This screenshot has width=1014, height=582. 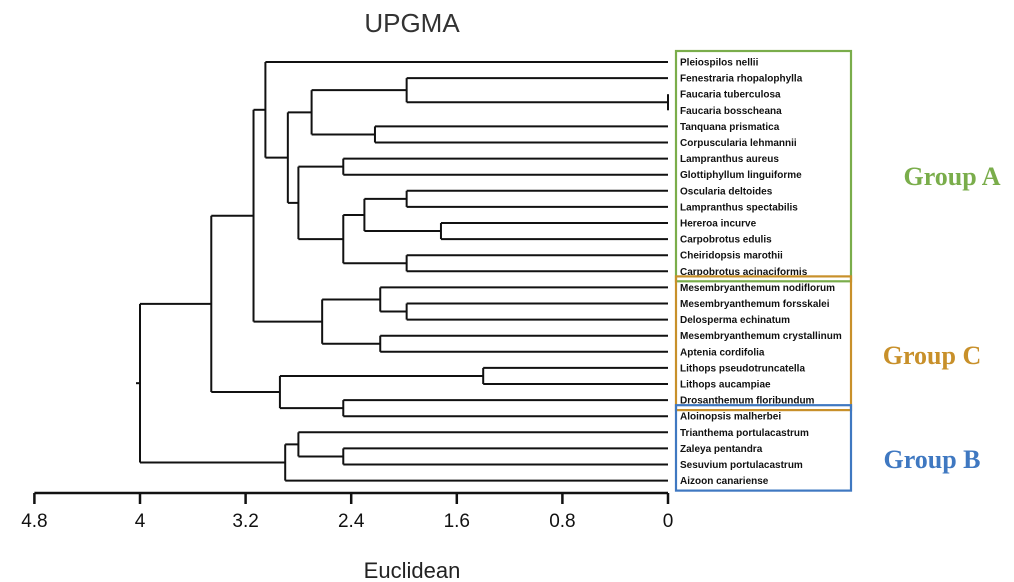 What do you see at coordinates (725, 385) in the screenshot?
I see `leaf-label: Lithops aucampiae` at bounding box center [725, 385].